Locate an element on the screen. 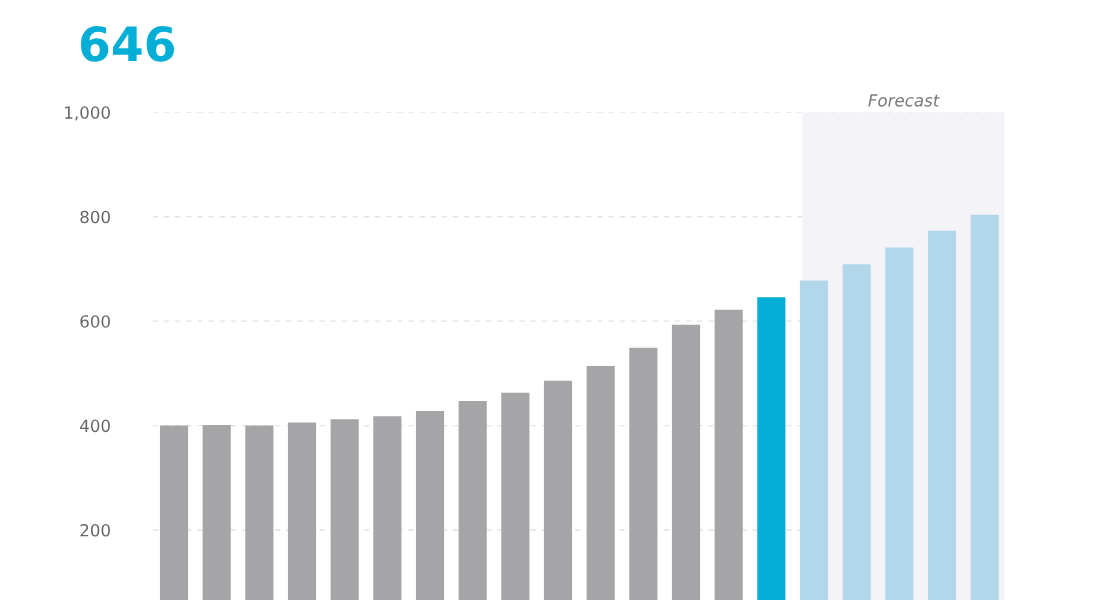  y-tick-label: 1,000 is located at coordinates (87, 113).